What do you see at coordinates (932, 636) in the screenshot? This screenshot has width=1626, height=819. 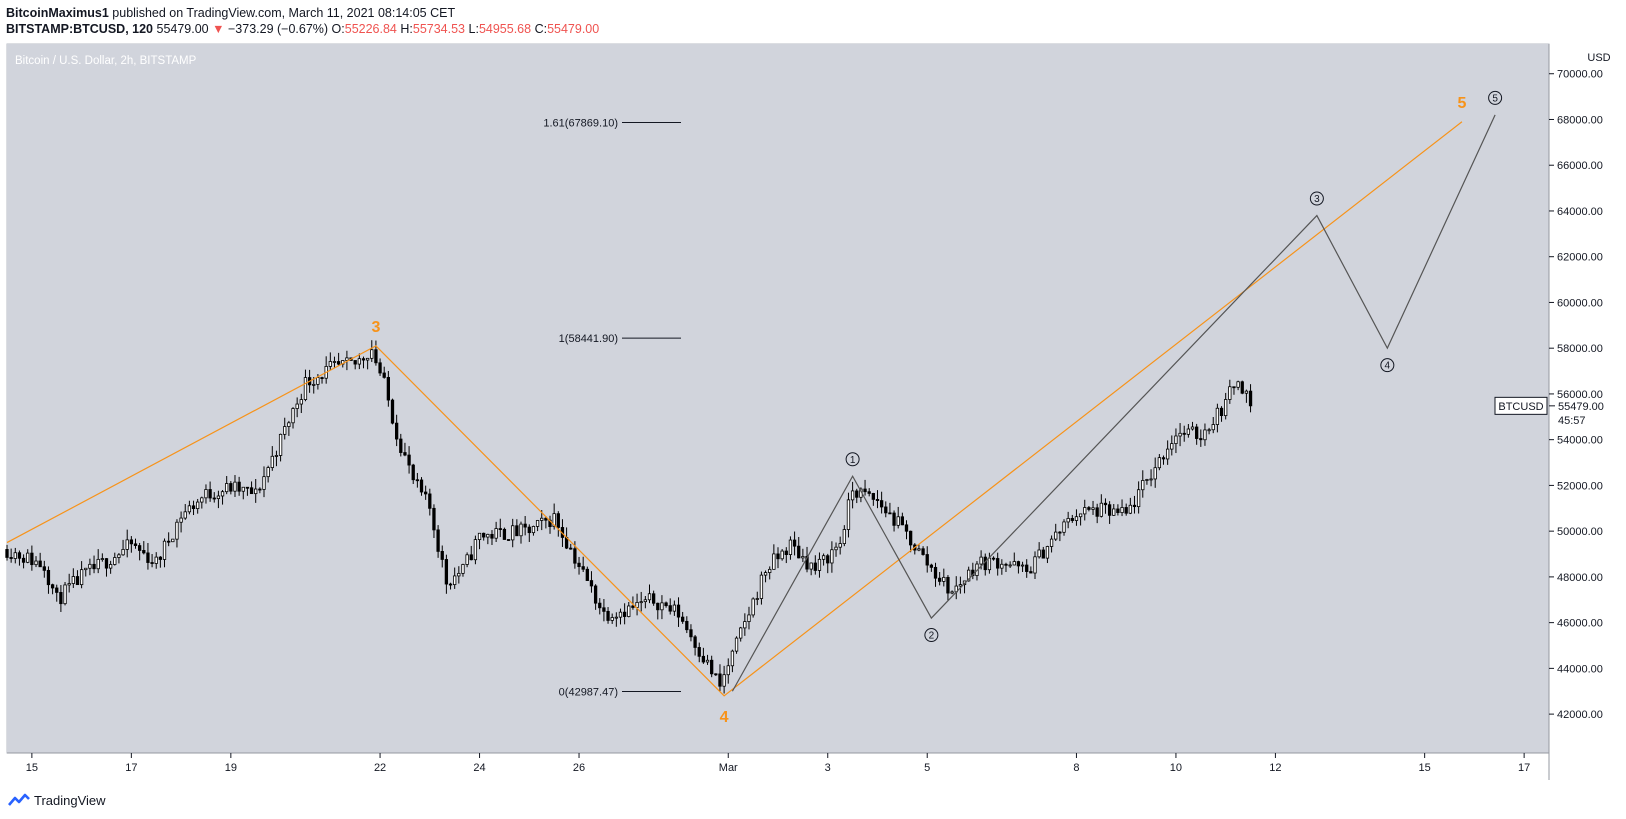 I see `sub-wave-label: 2` at bounding box center [932, 636].